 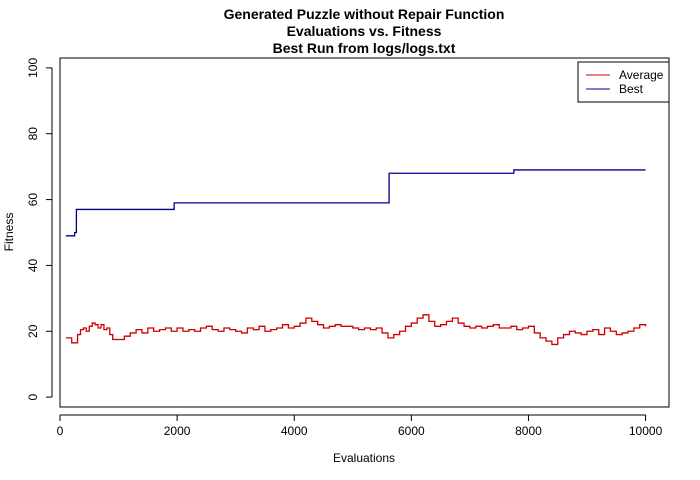 I want to click on y-tick-label: 100, so click(x=33, y=68).